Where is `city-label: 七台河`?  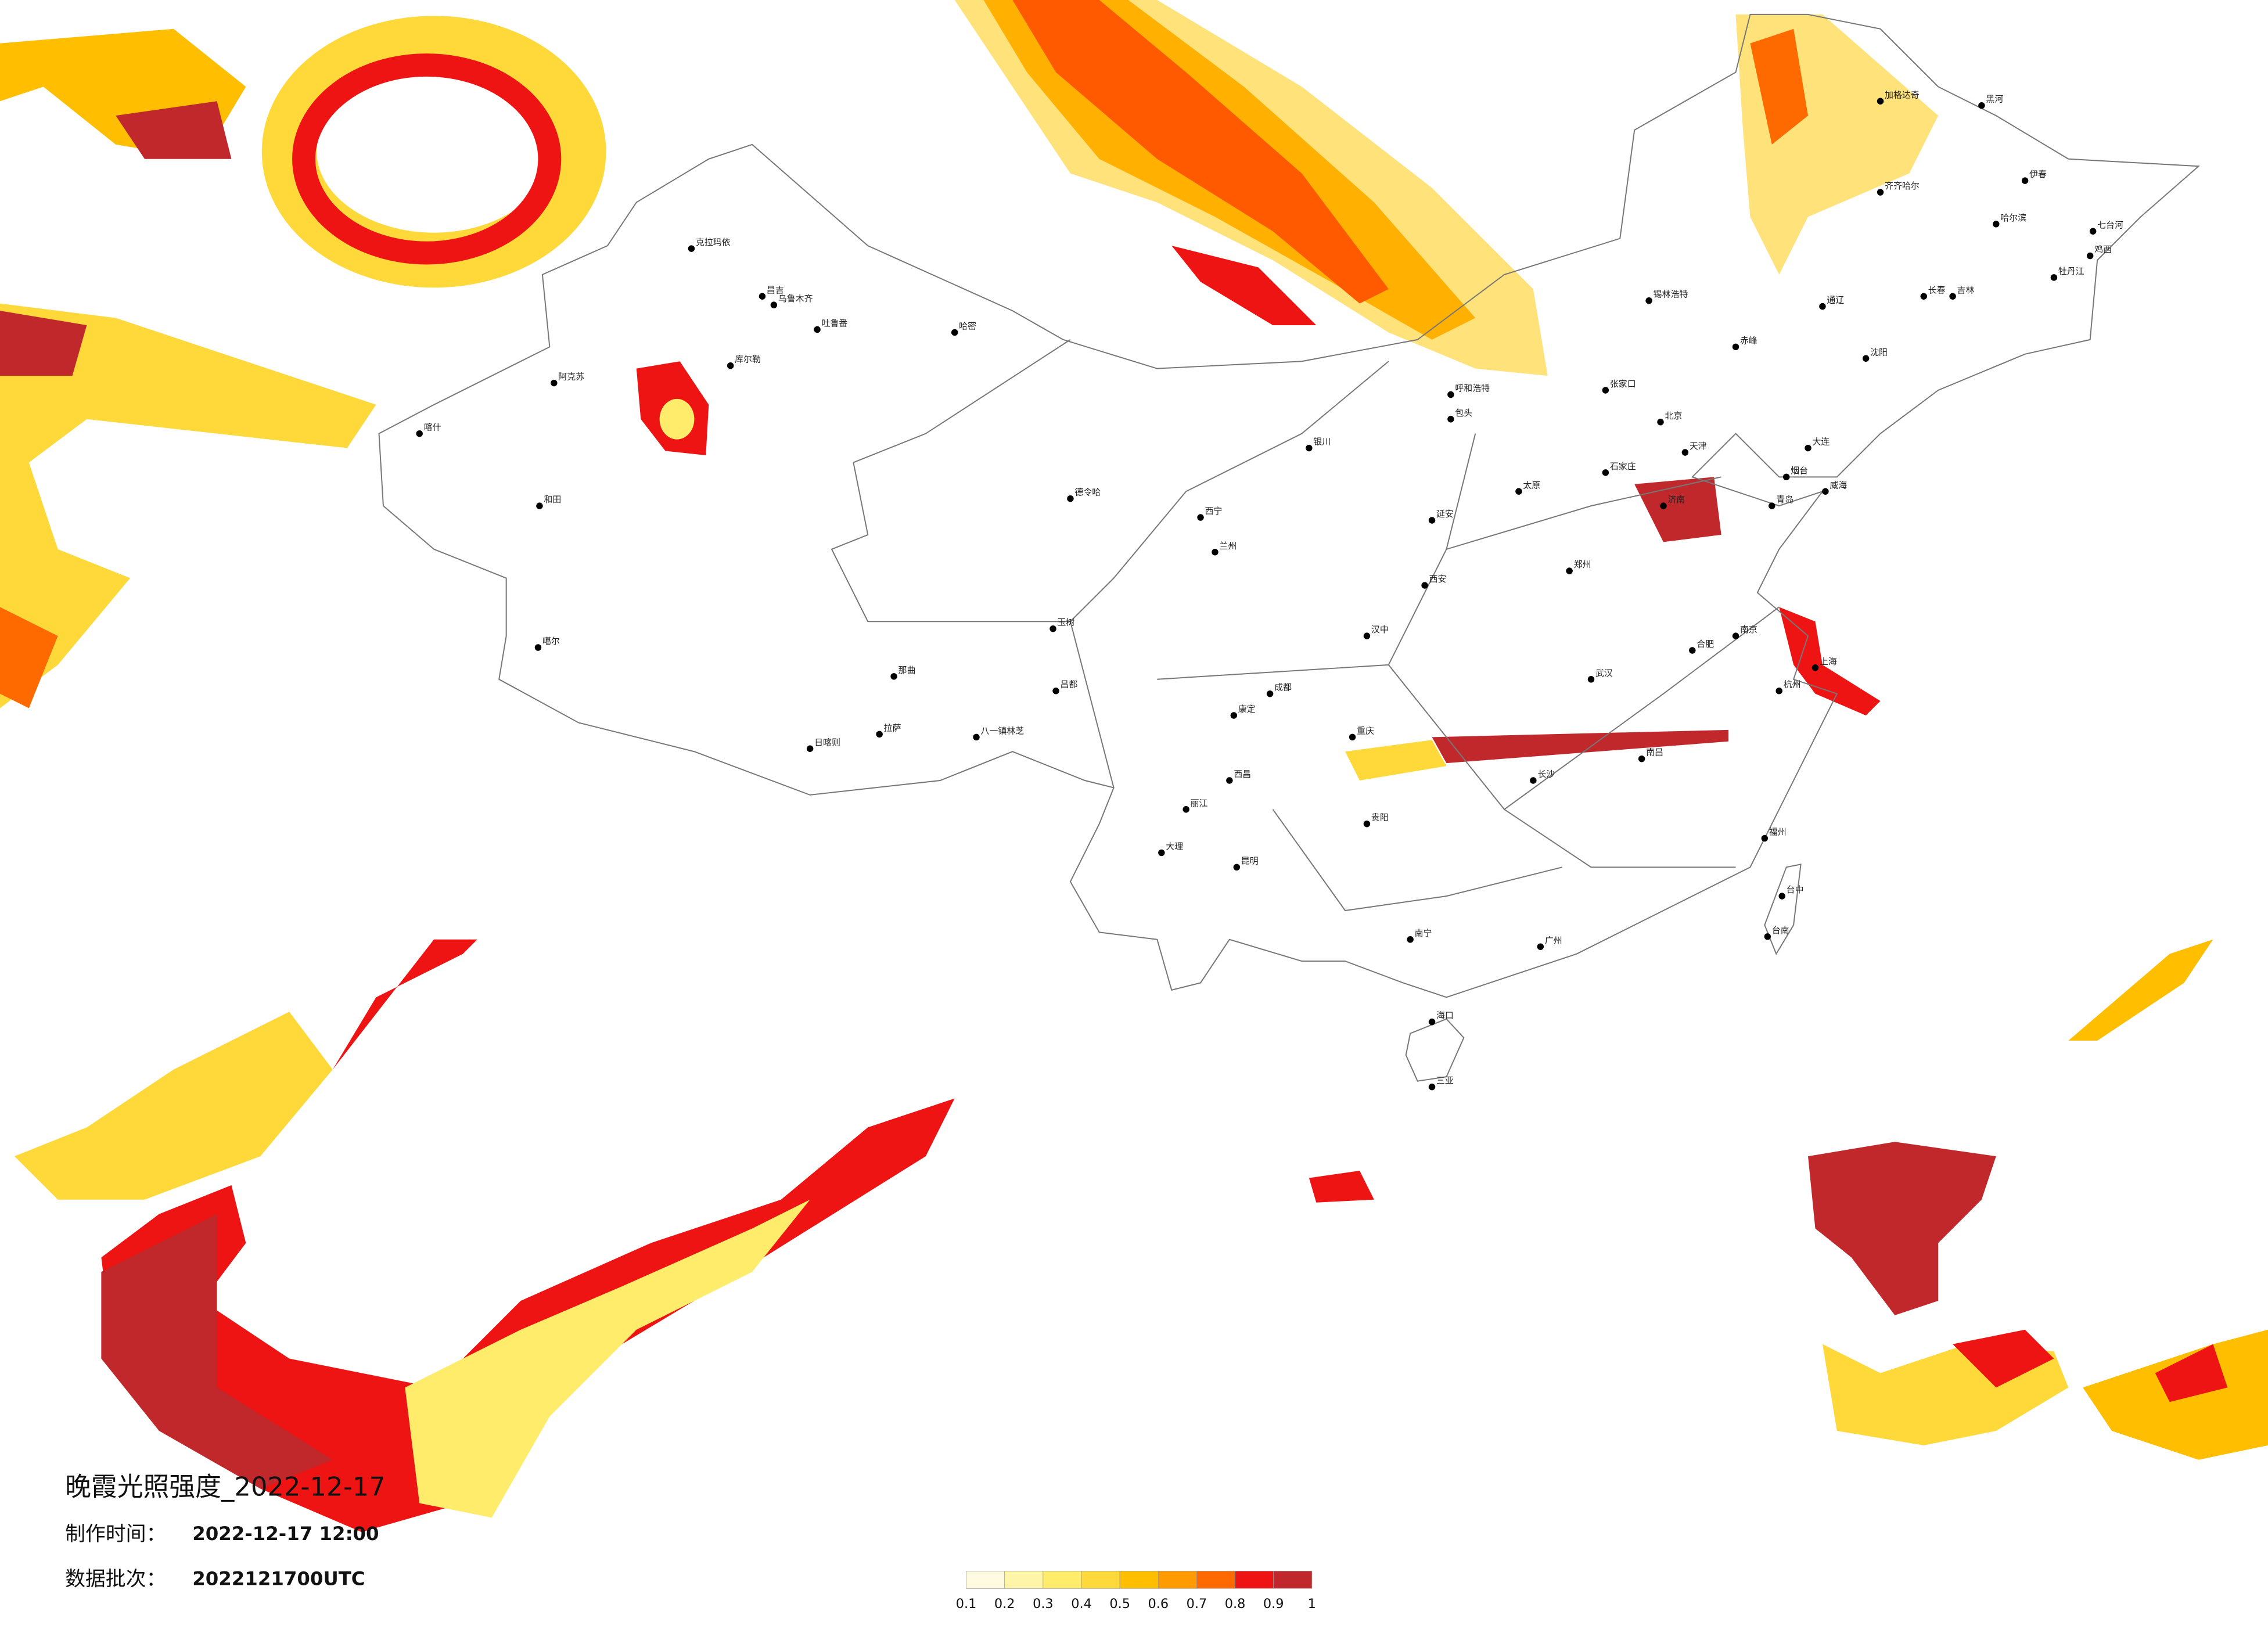 city-label: 七台河 is located at coordinates (2110, 225).